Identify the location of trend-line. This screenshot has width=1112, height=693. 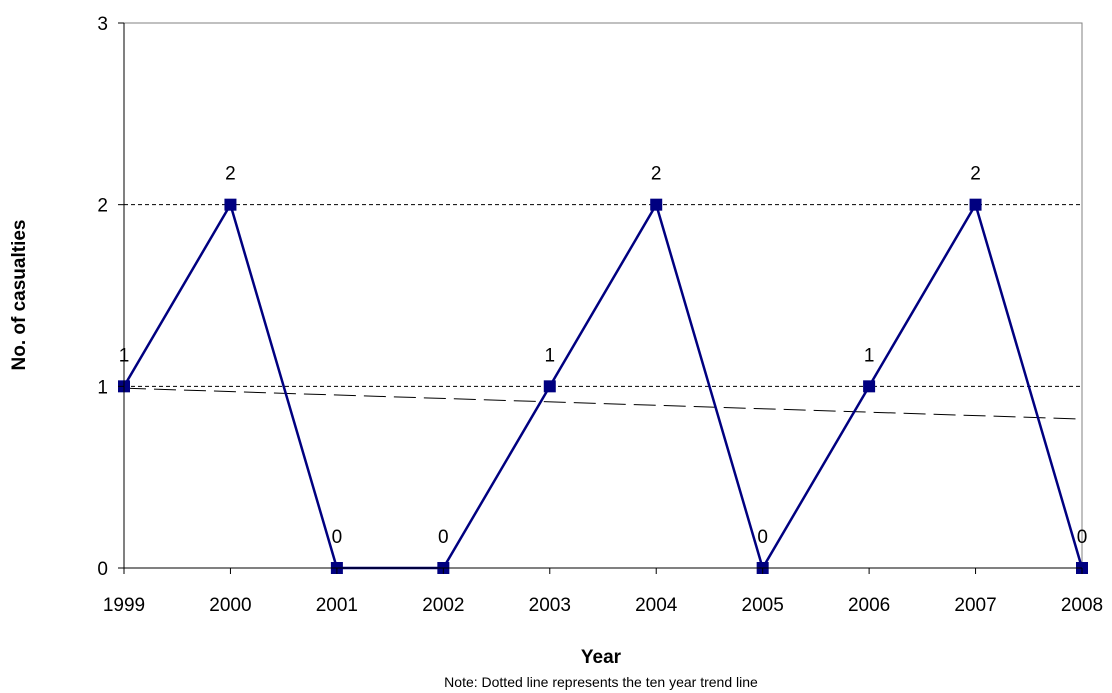
(603, 403).